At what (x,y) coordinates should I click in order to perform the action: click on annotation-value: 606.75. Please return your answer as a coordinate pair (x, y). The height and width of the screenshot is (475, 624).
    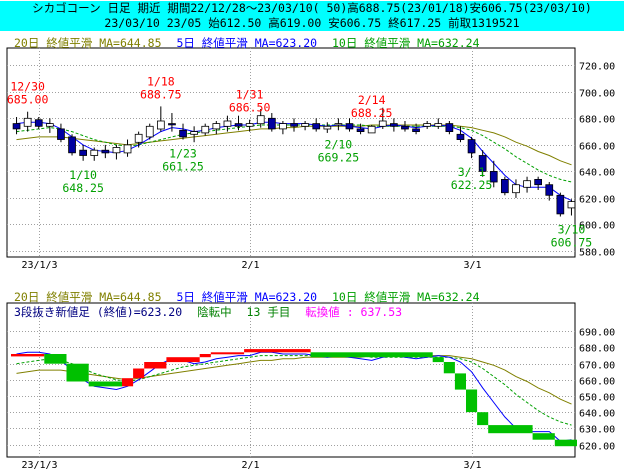
    Looking at the image, I should click on (572, 243).